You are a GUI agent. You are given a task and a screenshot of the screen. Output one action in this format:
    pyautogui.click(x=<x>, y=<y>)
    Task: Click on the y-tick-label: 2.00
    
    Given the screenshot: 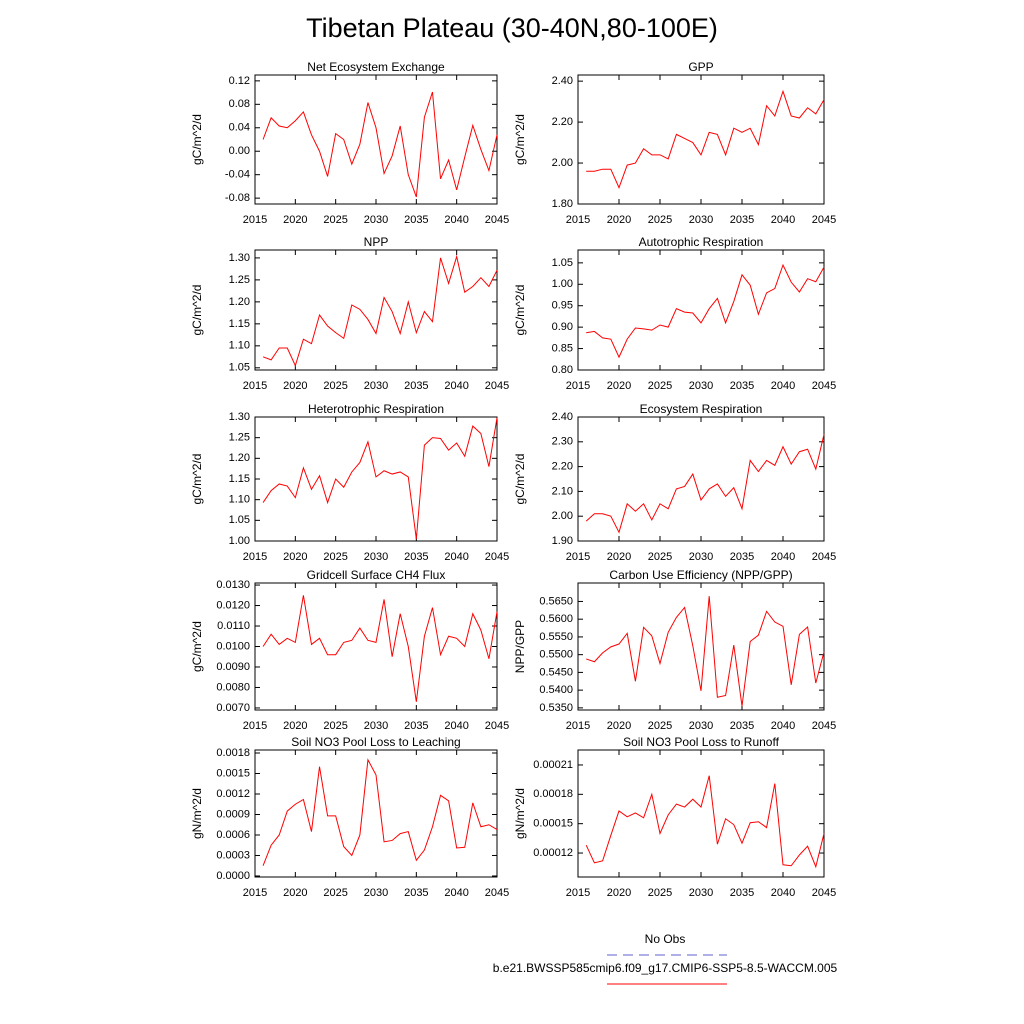 What is the action you would take?
    pyautogui.click(x=562, y=163)
    